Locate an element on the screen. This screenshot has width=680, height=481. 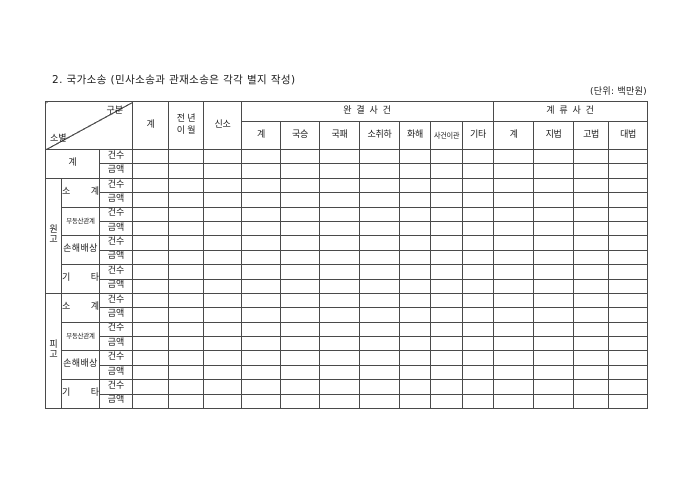
corner-label-gubun: 구분 is located at coordinates (115, 111).